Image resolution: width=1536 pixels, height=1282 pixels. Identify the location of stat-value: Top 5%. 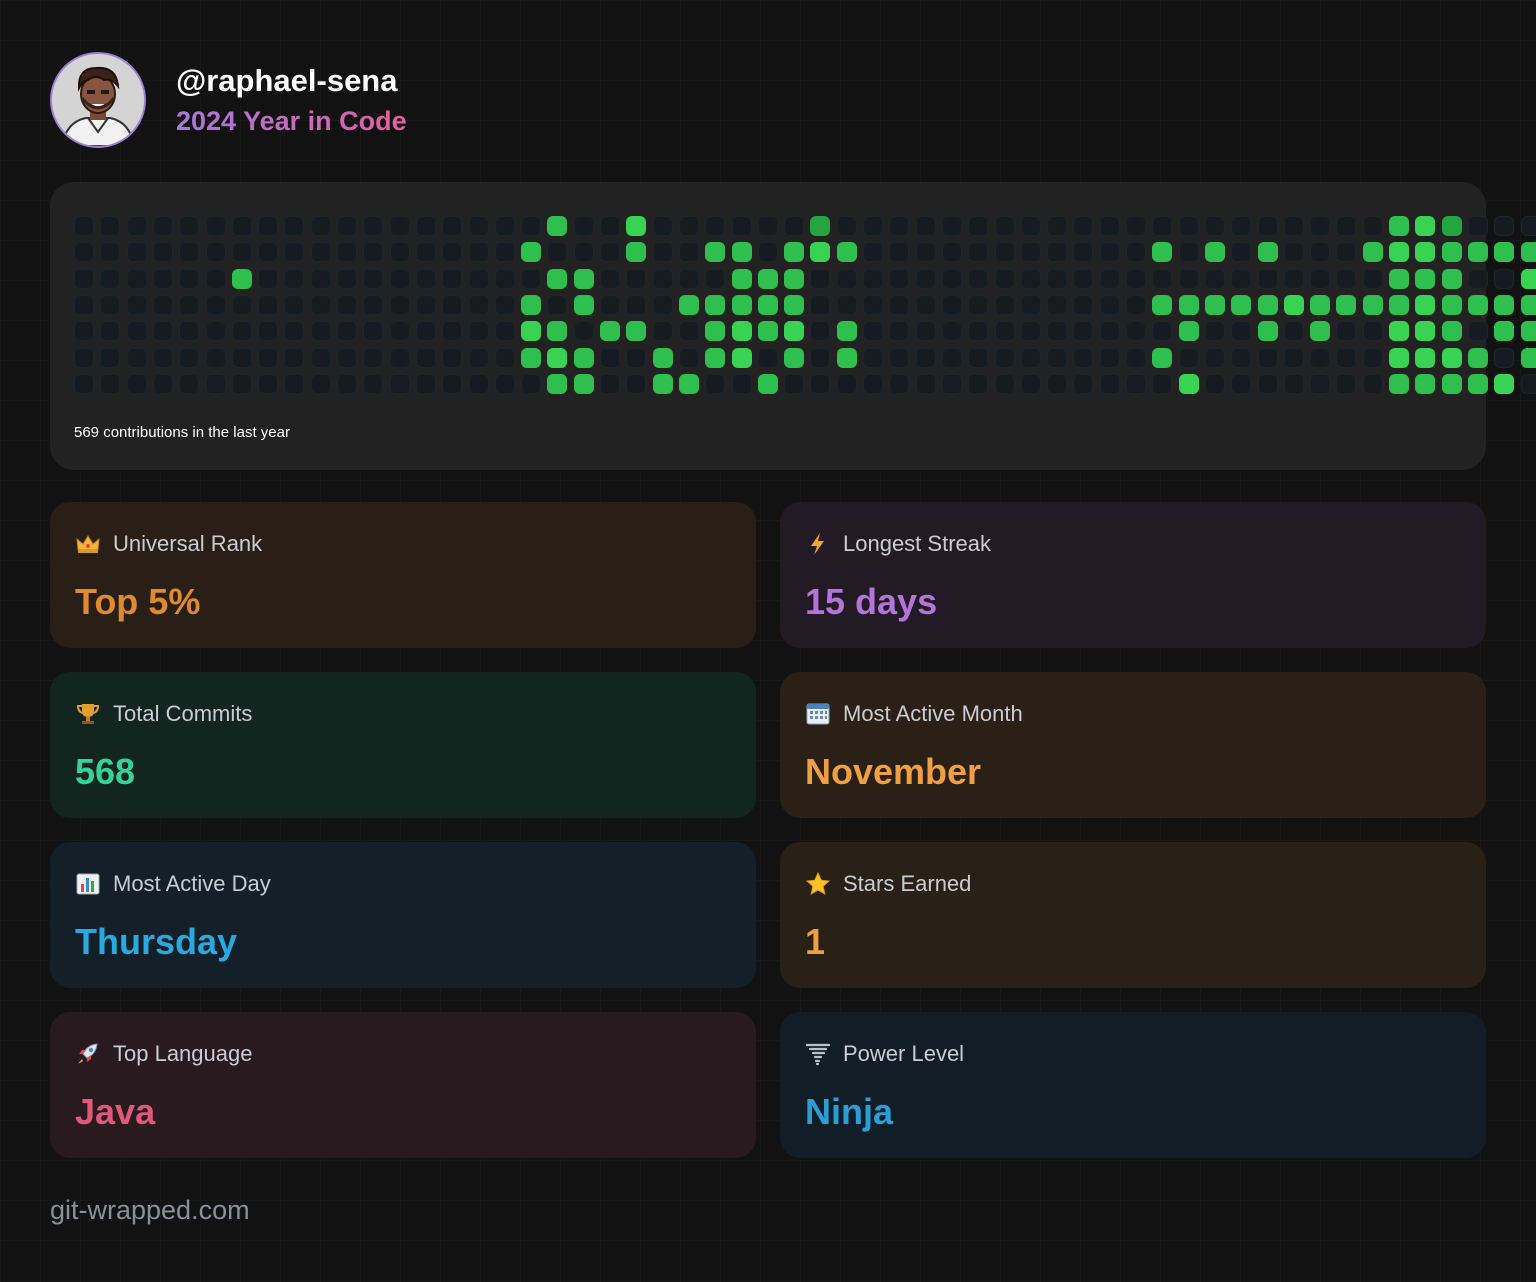
(138, 601).